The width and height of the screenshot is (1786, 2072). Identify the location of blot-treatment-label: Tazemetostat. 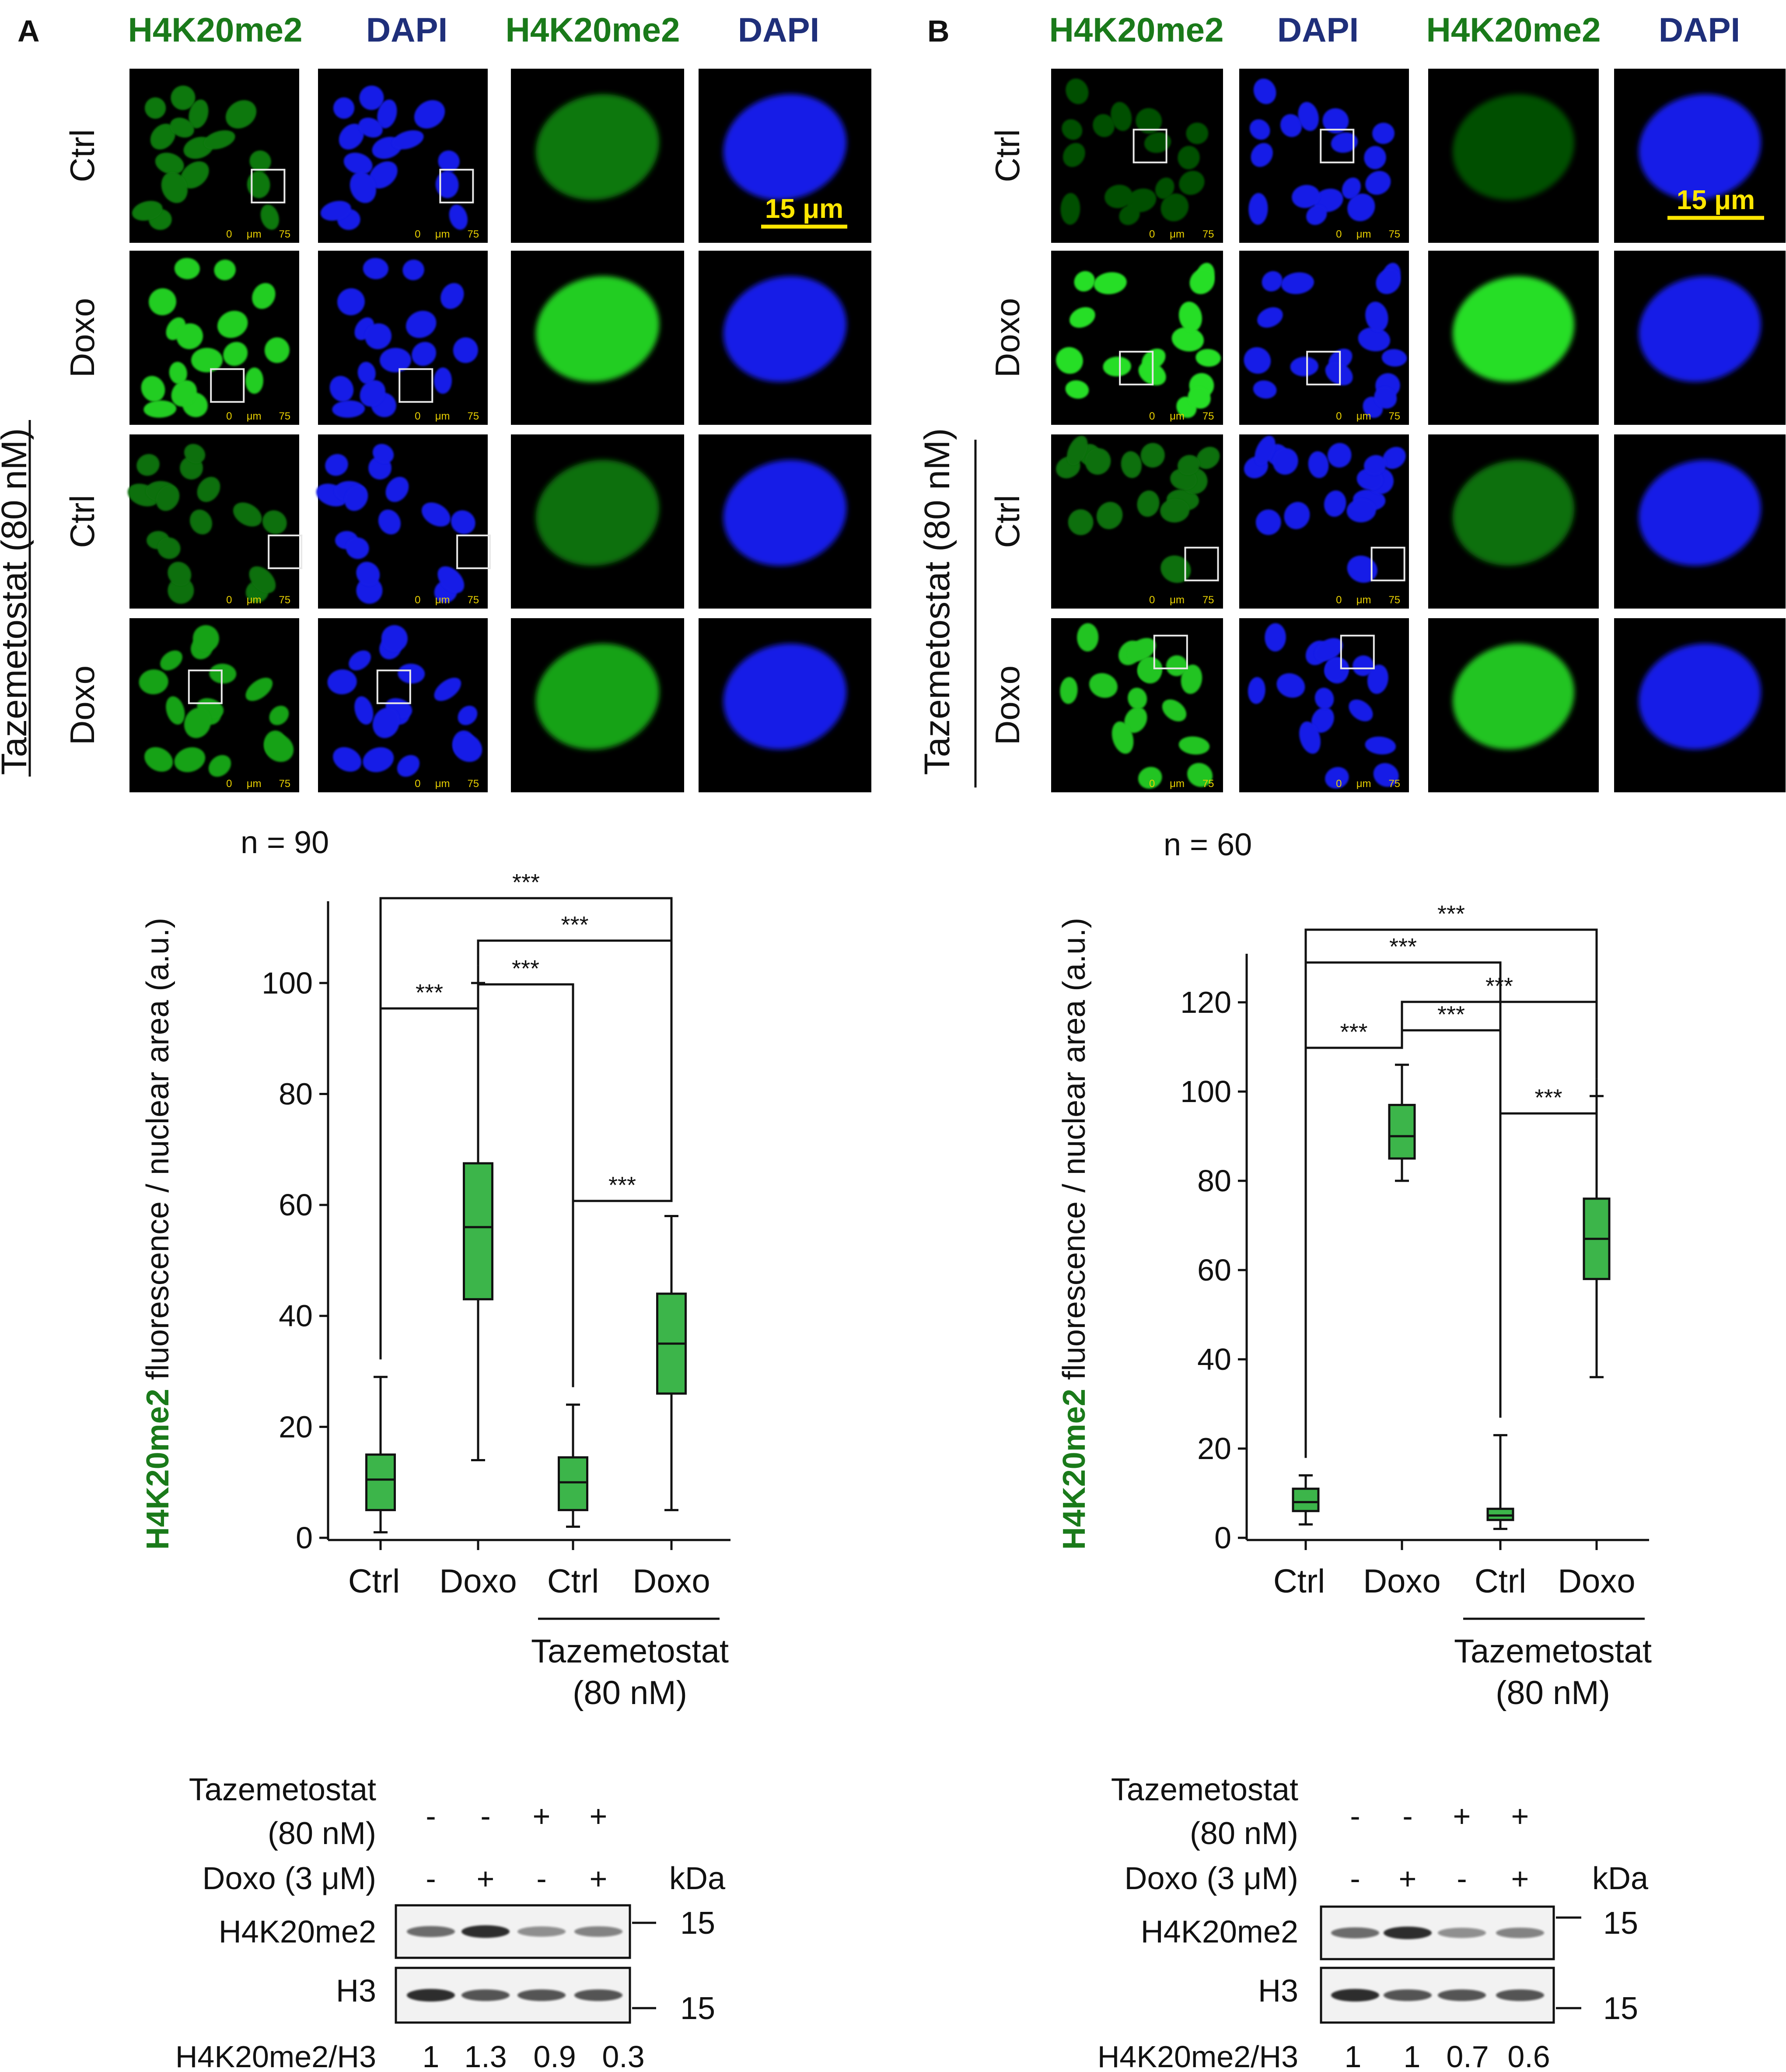
(1204, 1789).